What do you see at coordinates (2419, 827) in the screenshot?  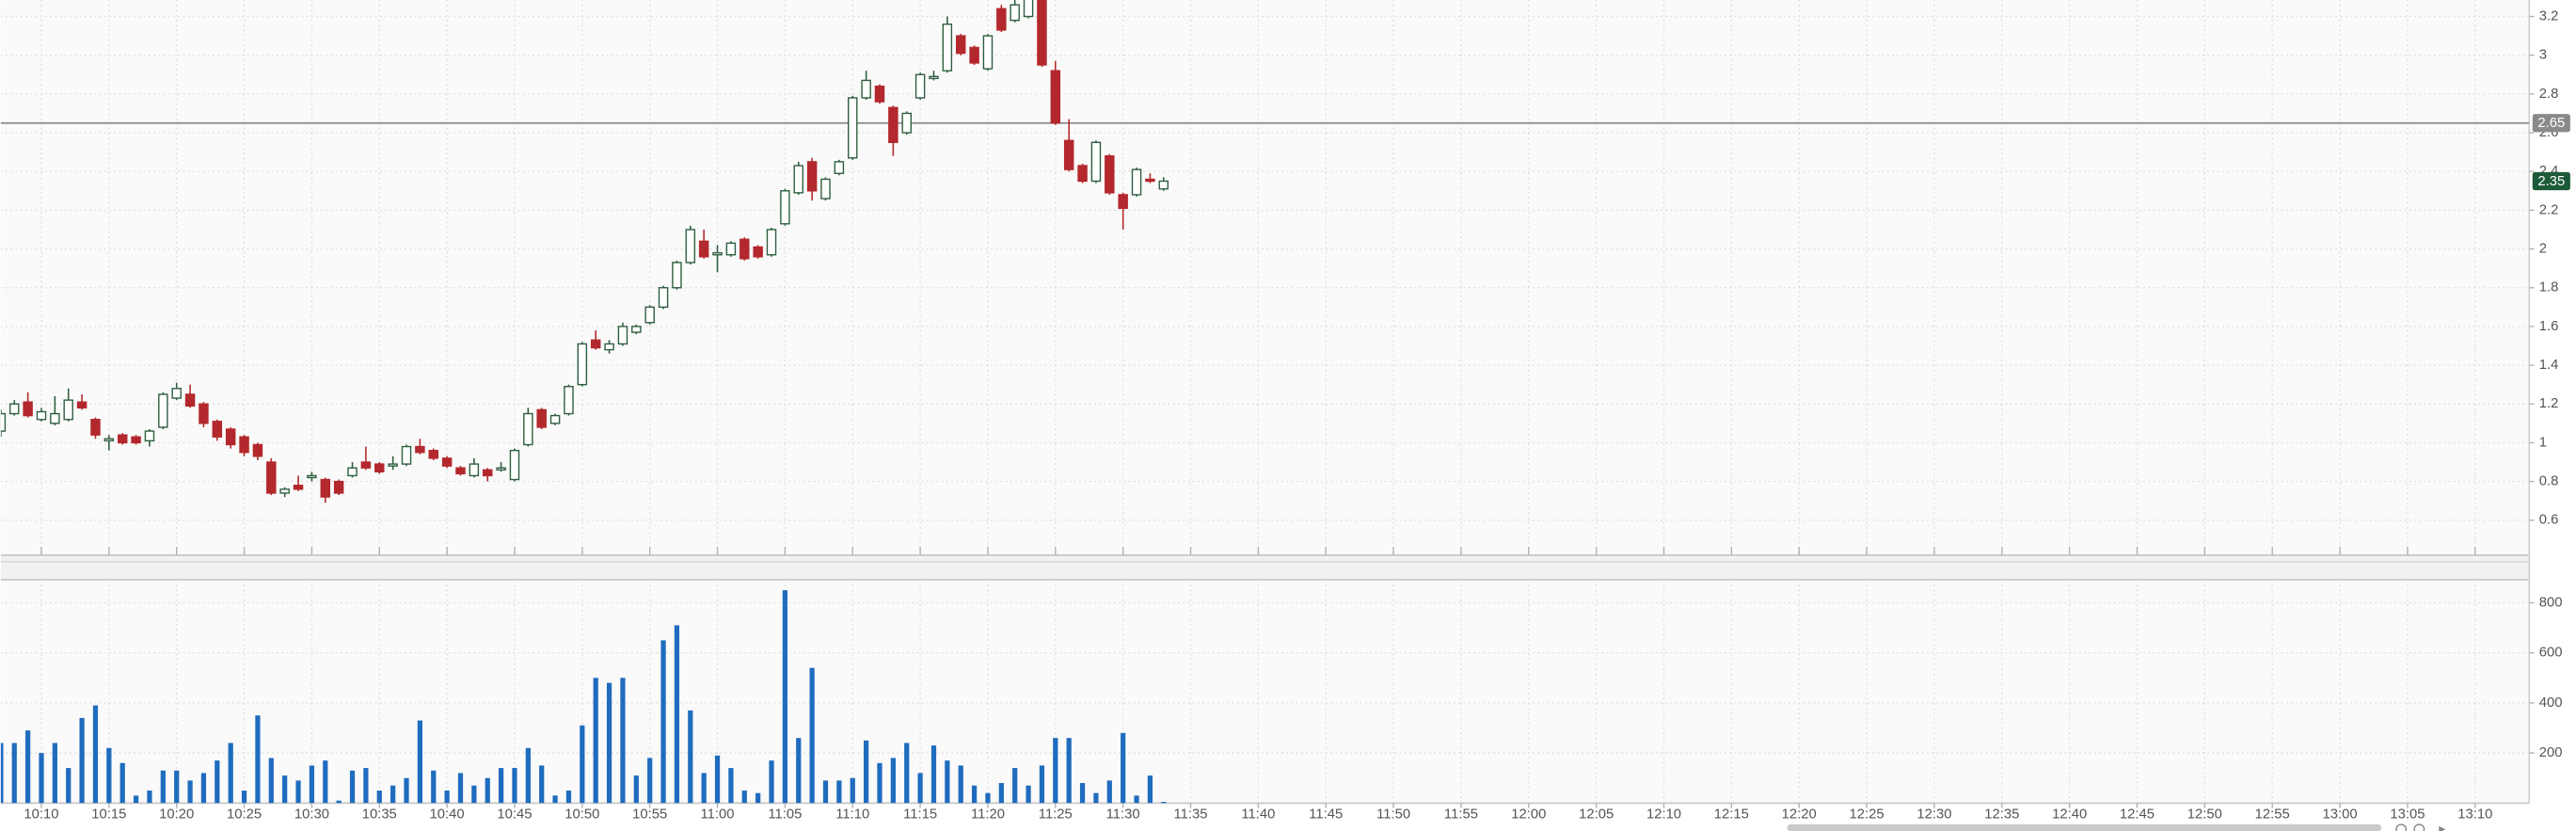 I see `zoom-in-button` at bounding box center [2419, 827].